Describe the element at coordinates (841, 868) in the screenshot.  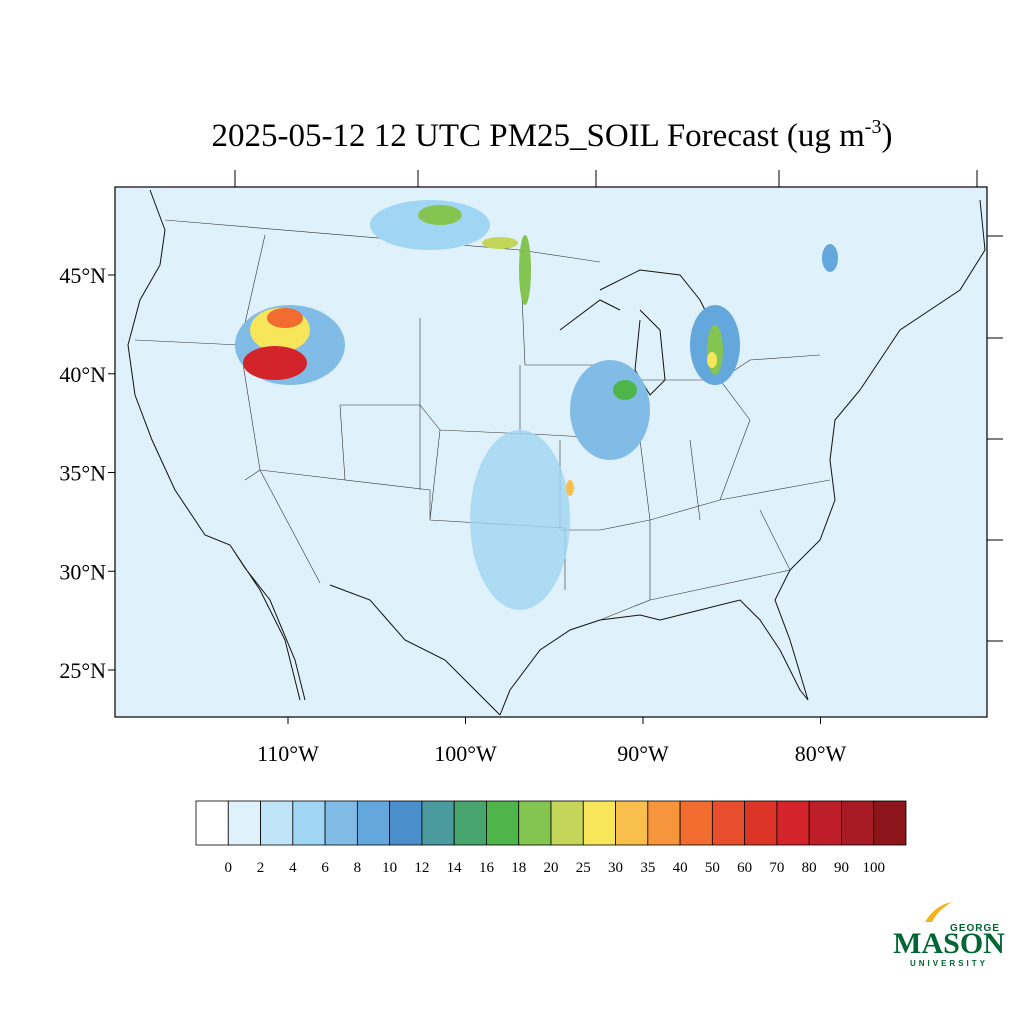
I see `colorbar-label: 90` at that location.